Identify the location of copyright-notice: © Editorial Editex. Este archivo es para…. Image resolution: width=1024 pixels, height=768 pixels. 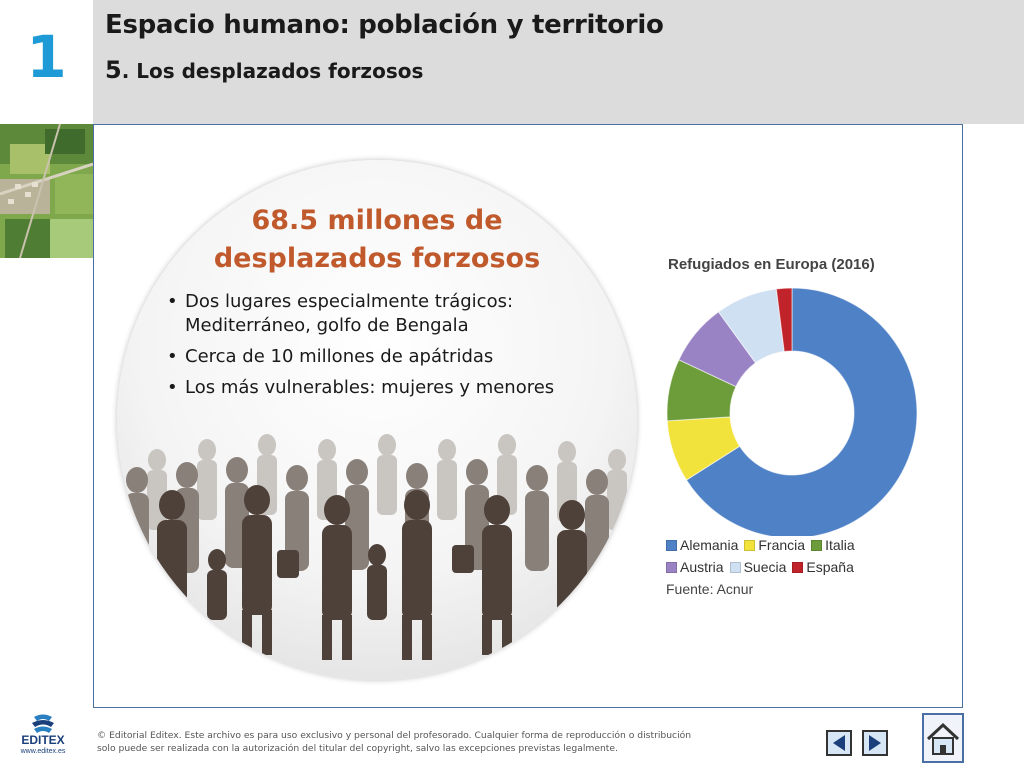
(407, 742).